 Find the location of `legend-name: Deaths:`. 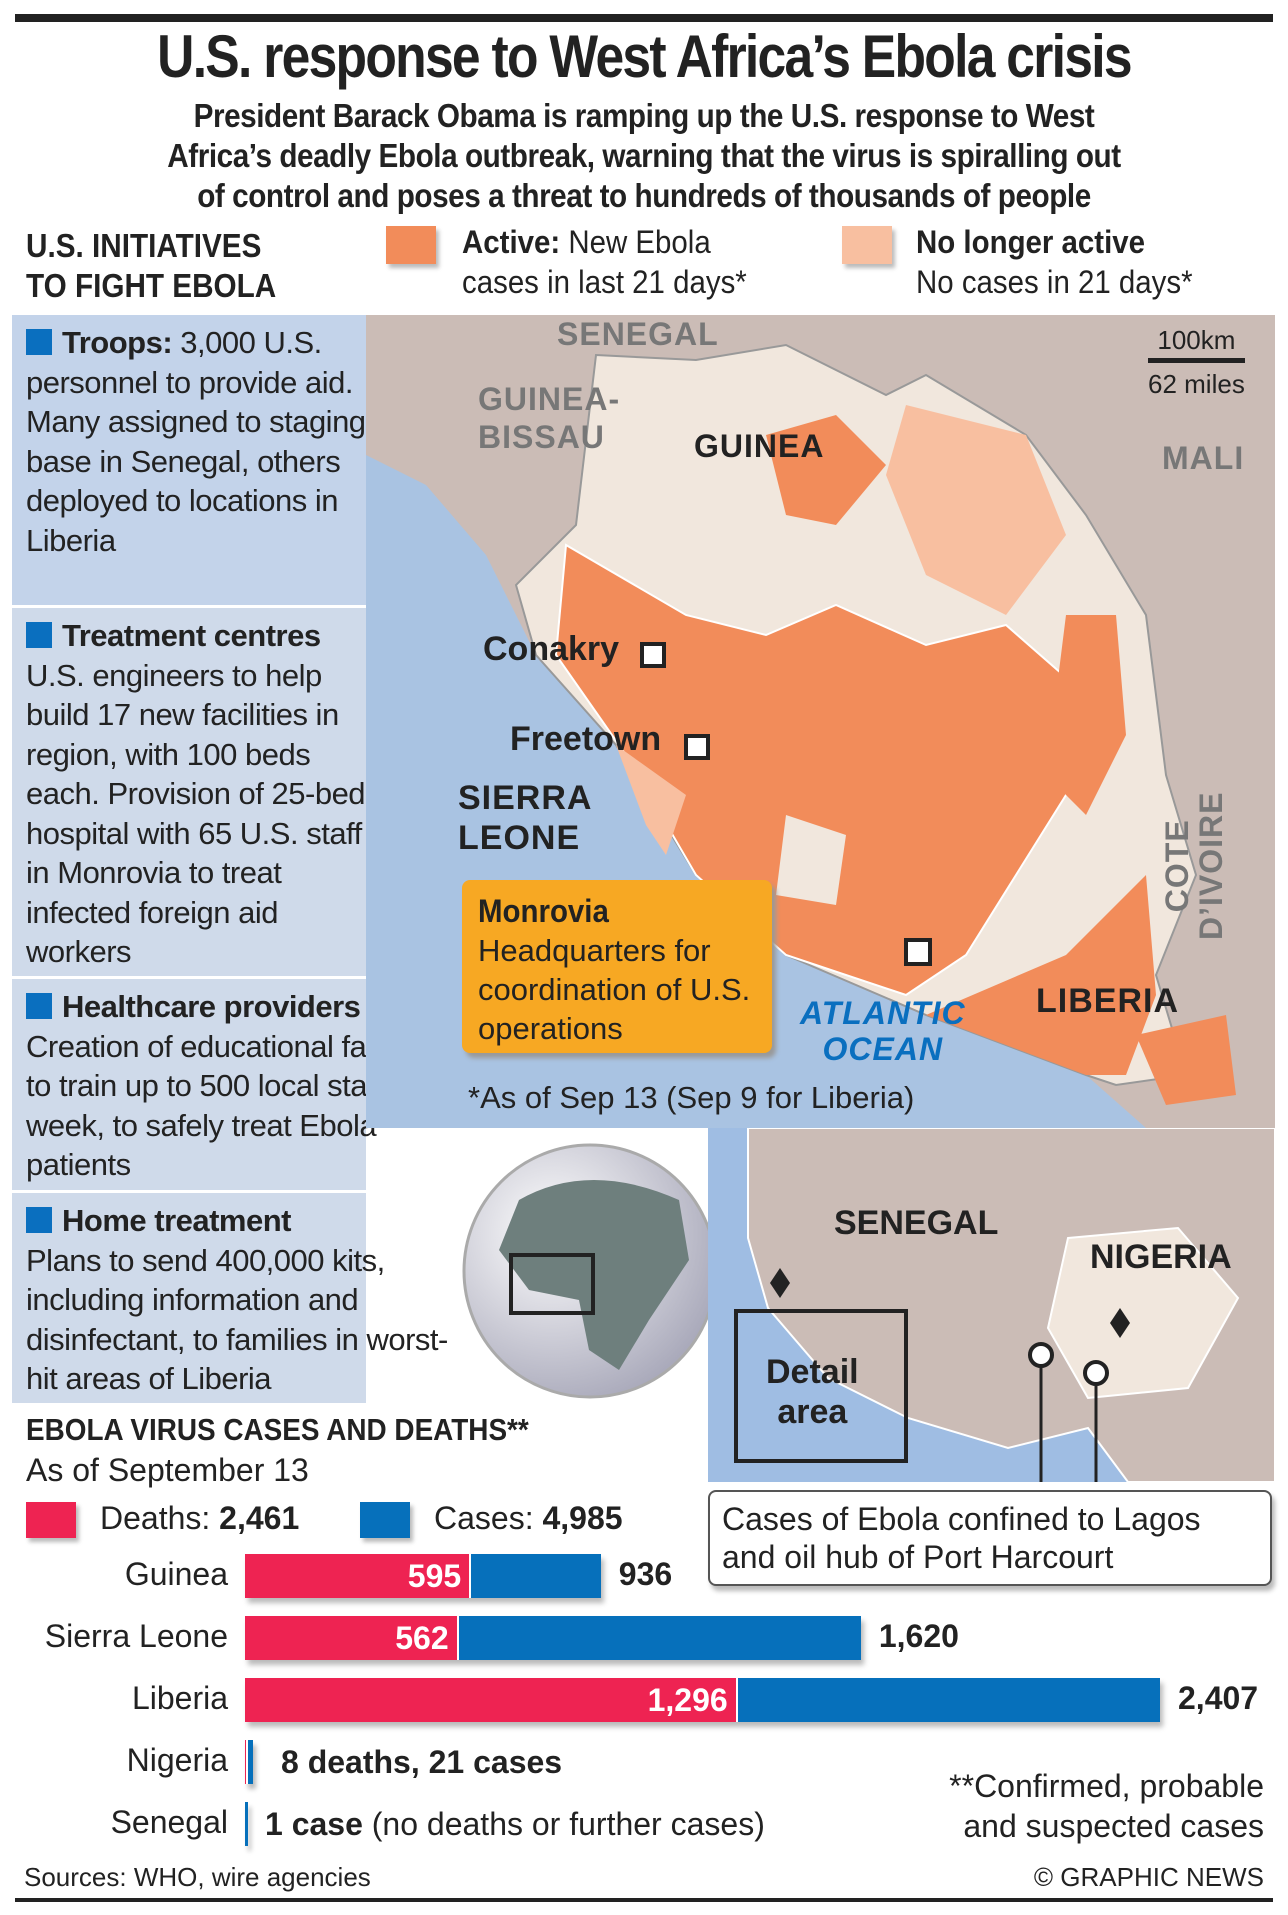

legend-name: Deaths: is located at coordinates (155, 1518).